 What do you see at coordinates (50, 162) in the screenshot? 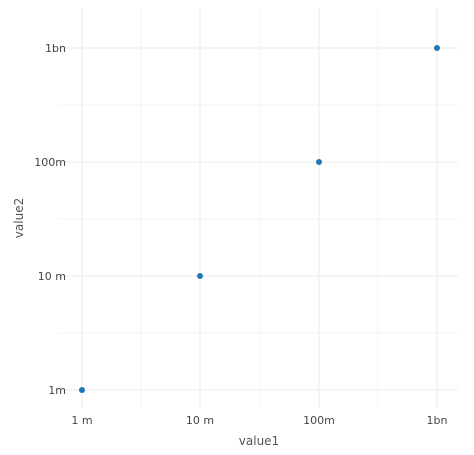
I see `y-tick-label: 100m` at bounding box center [50, 162].